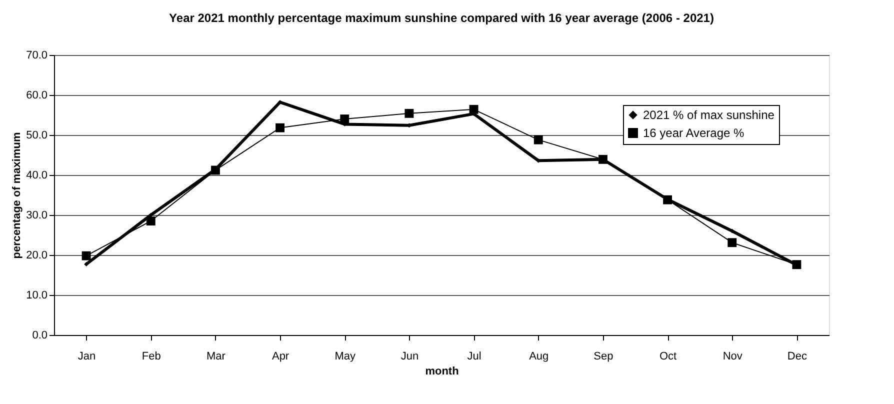  I want to click on legend-label: 16 year Average %, so click(694, 133).